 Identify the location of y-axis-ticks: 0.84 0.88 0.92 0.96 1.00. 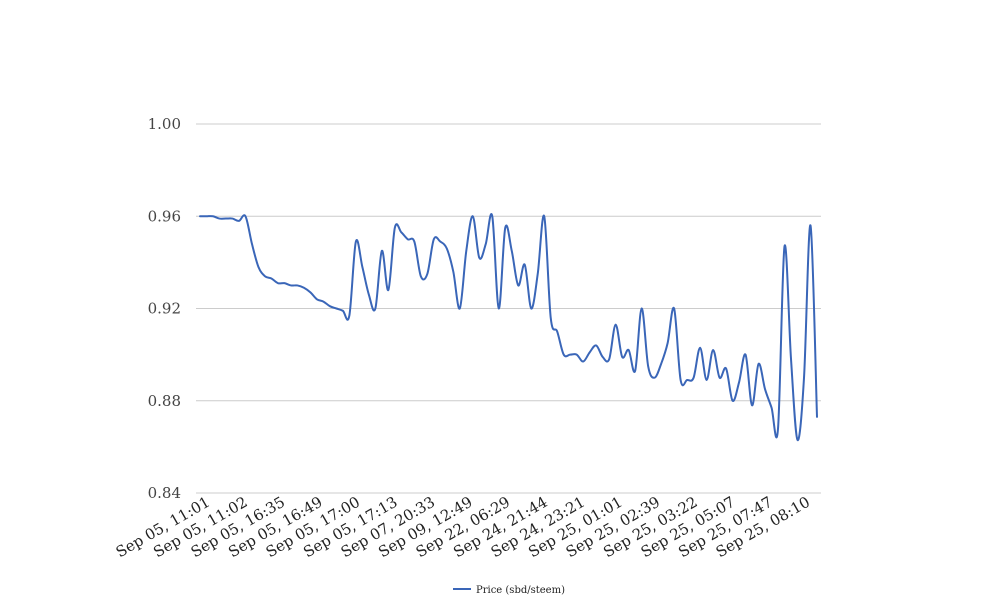
(164, 308).